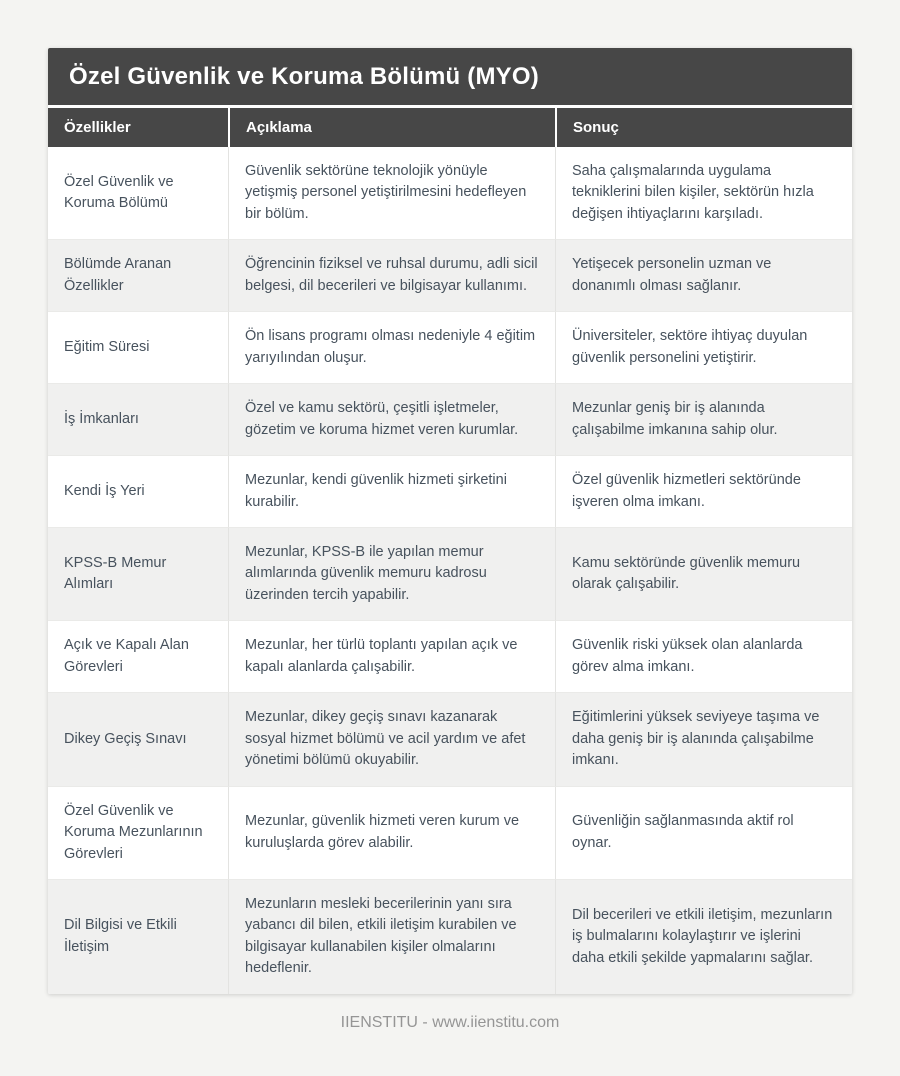 This screenshot has height=1076, width=900. I want to click on header-row: Özellikler Açıklama Sonuç, so click(450, 126).